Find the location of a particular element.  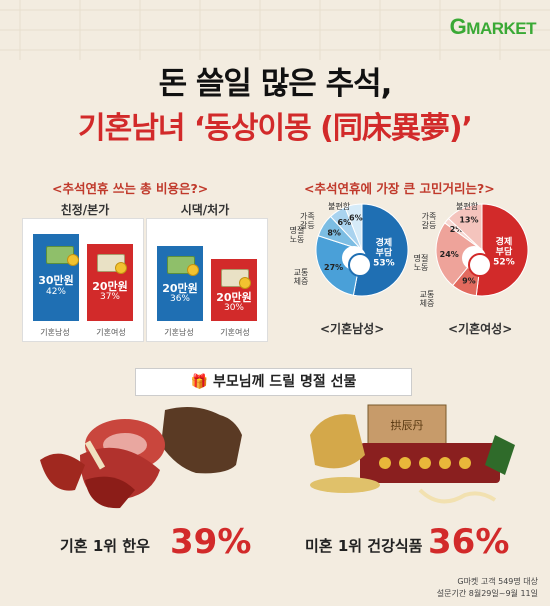

male-donut-chart: 경제 부담 53%27%8%6%6% is located at coordinates (362, 250).